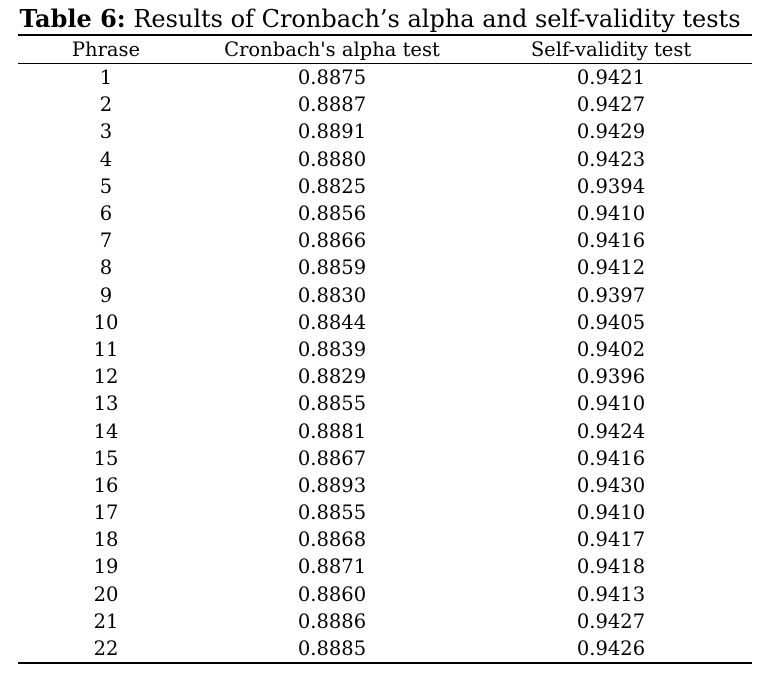 This screenshot has width=760, height=684. What do you see at coordinates (332, 268) in the screenshot?
I see `cell-cronbach-alpha: 0.8859` at bounding box center [332, 268].